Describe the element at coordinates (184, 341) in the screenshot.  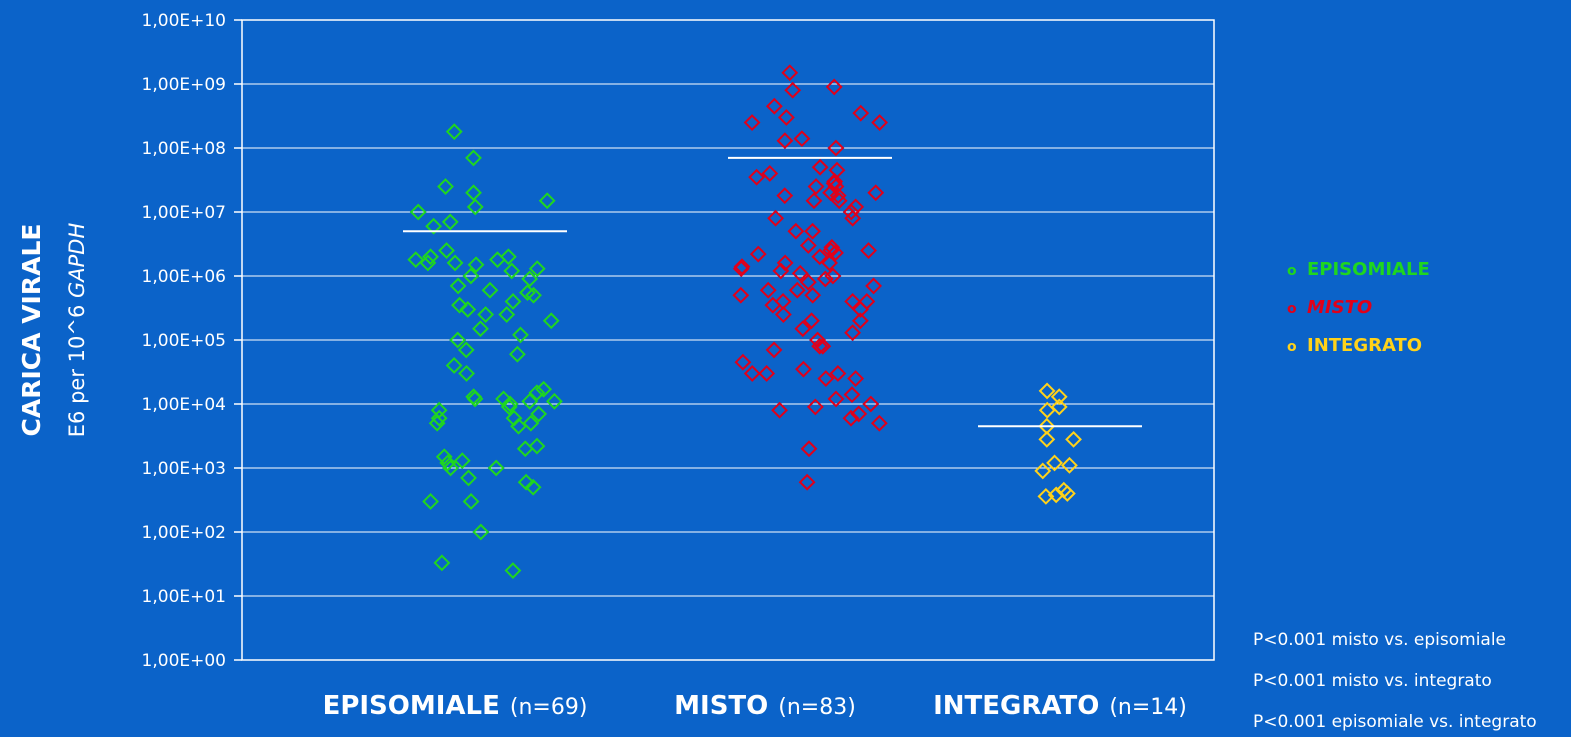
I see `y-tick-label: 1,00E+05` at that location.